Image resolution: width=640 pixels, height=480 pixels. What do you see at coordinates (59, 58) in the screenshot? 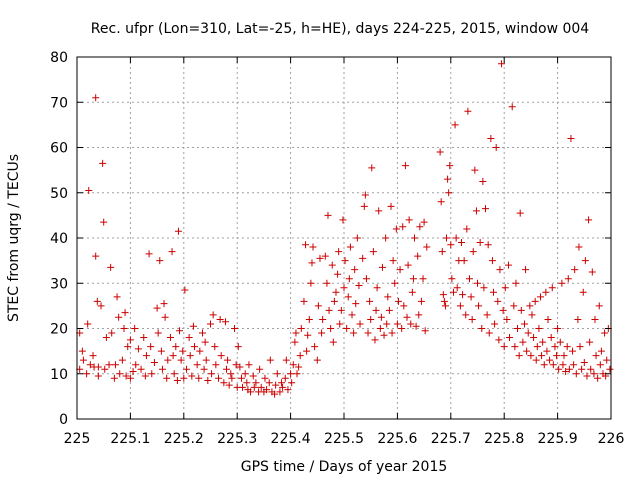
I see `y-tick-label: 80` at bounding box center [59, 58].